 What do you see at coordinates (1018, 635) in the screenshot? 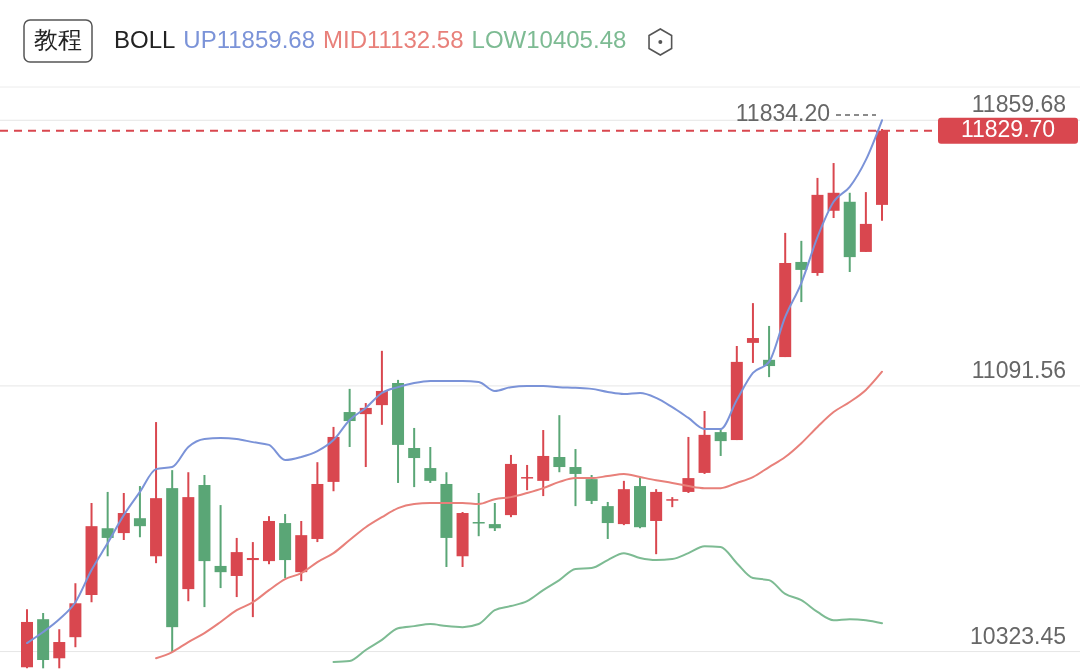
I see `y-tick-label: 10323.45` at bounding box center [1018, 635].